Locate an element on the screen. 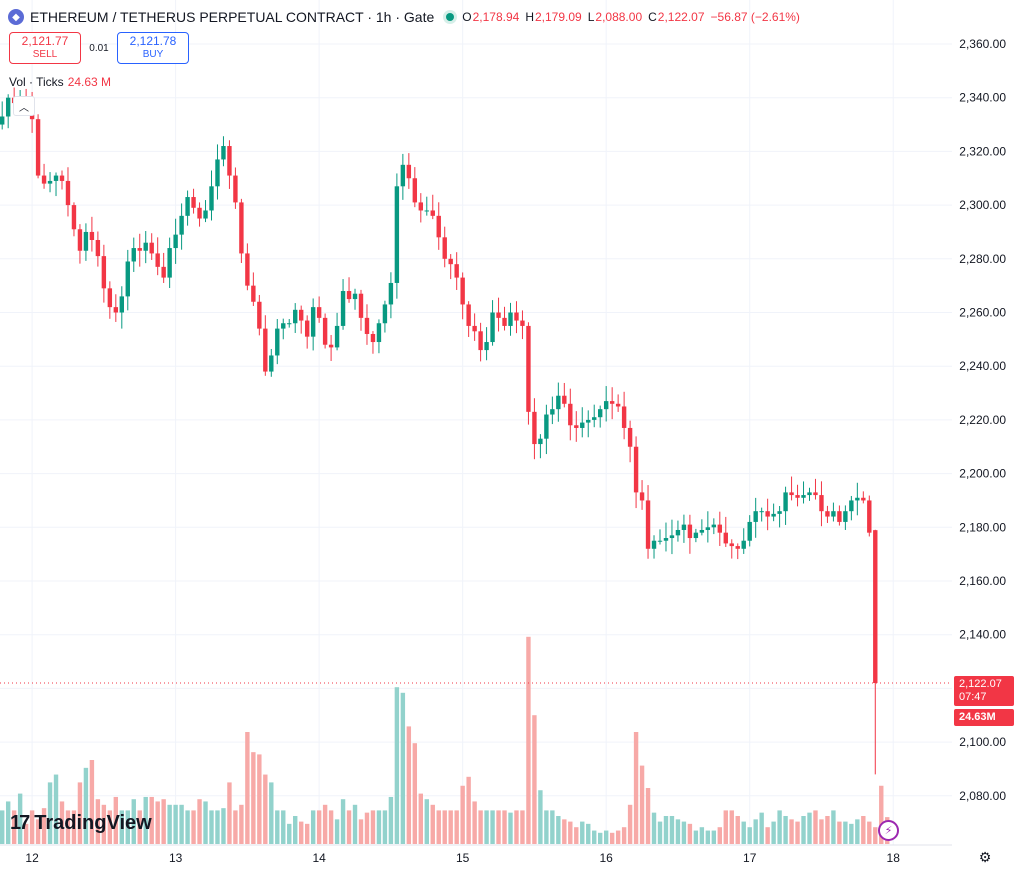  gear-icon: ⚙ is located at coordinates (985, 856).